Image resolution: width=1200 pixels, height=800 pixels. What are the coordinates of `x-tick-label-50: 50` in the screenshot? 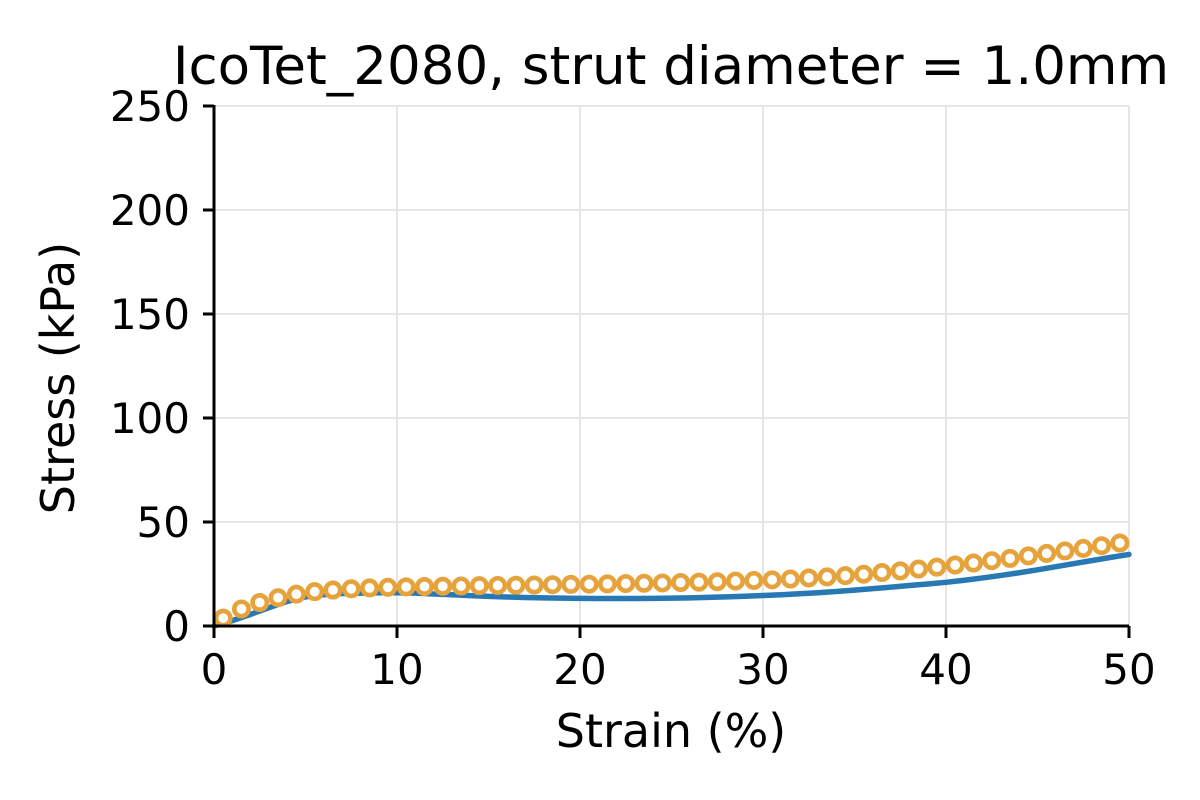 It's located at (1128, 669).